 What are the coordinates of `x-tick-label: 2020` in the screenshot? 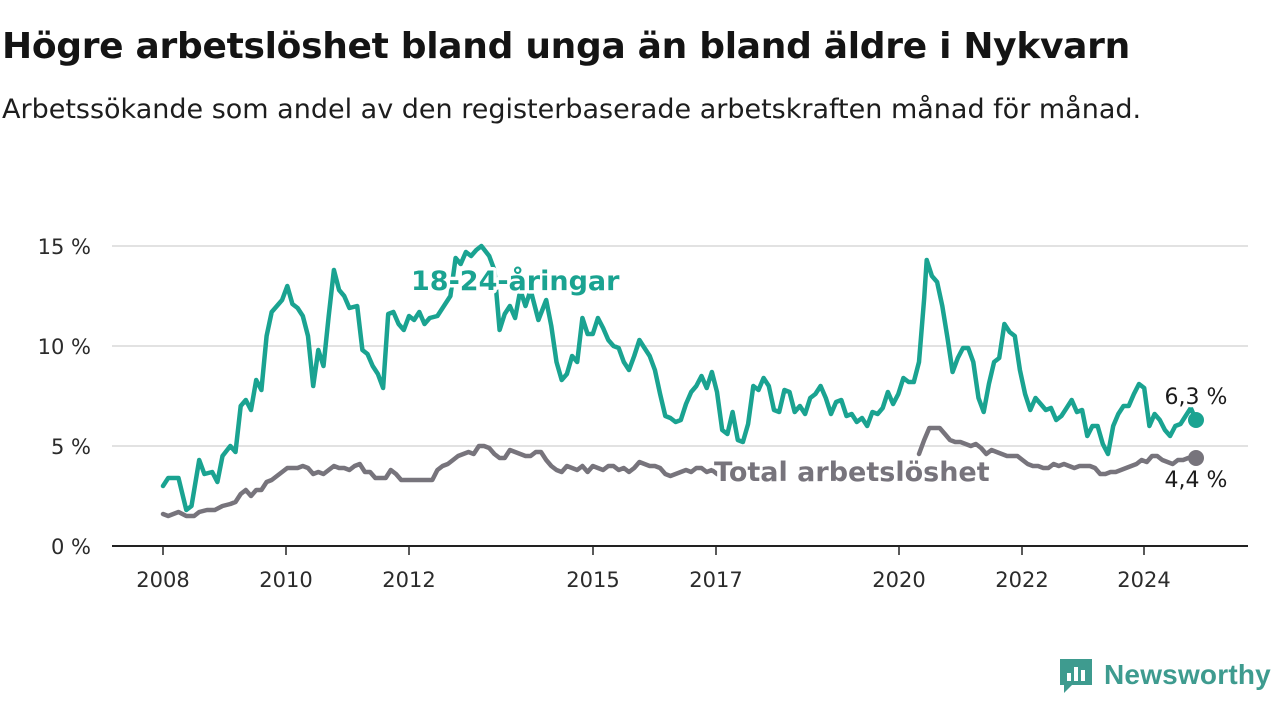 It's located at (898, 580).